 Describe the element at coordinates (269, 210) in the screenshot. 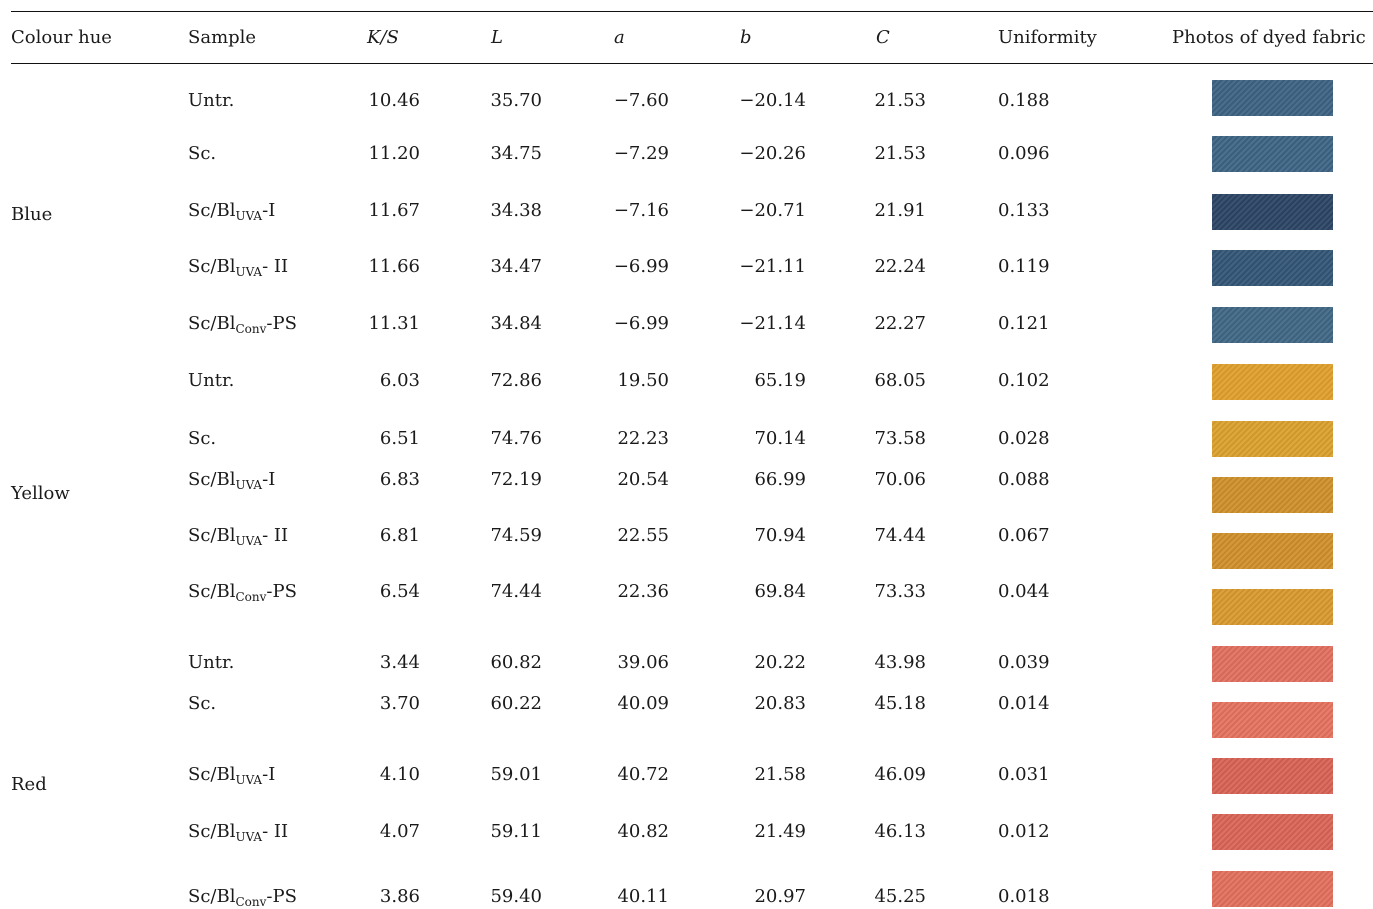

I see `sample-suffix: -I` at that location.